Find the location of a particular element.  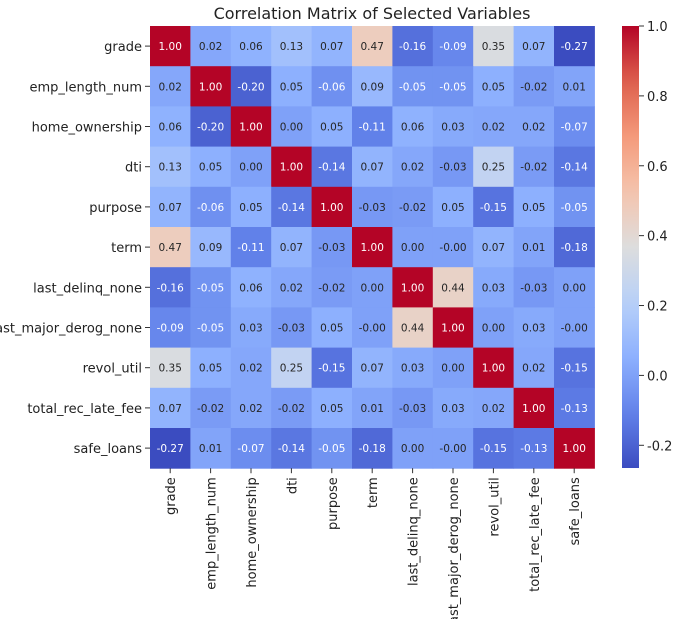

cell-value-label: -0.15 is located at coordinates (493, 449).